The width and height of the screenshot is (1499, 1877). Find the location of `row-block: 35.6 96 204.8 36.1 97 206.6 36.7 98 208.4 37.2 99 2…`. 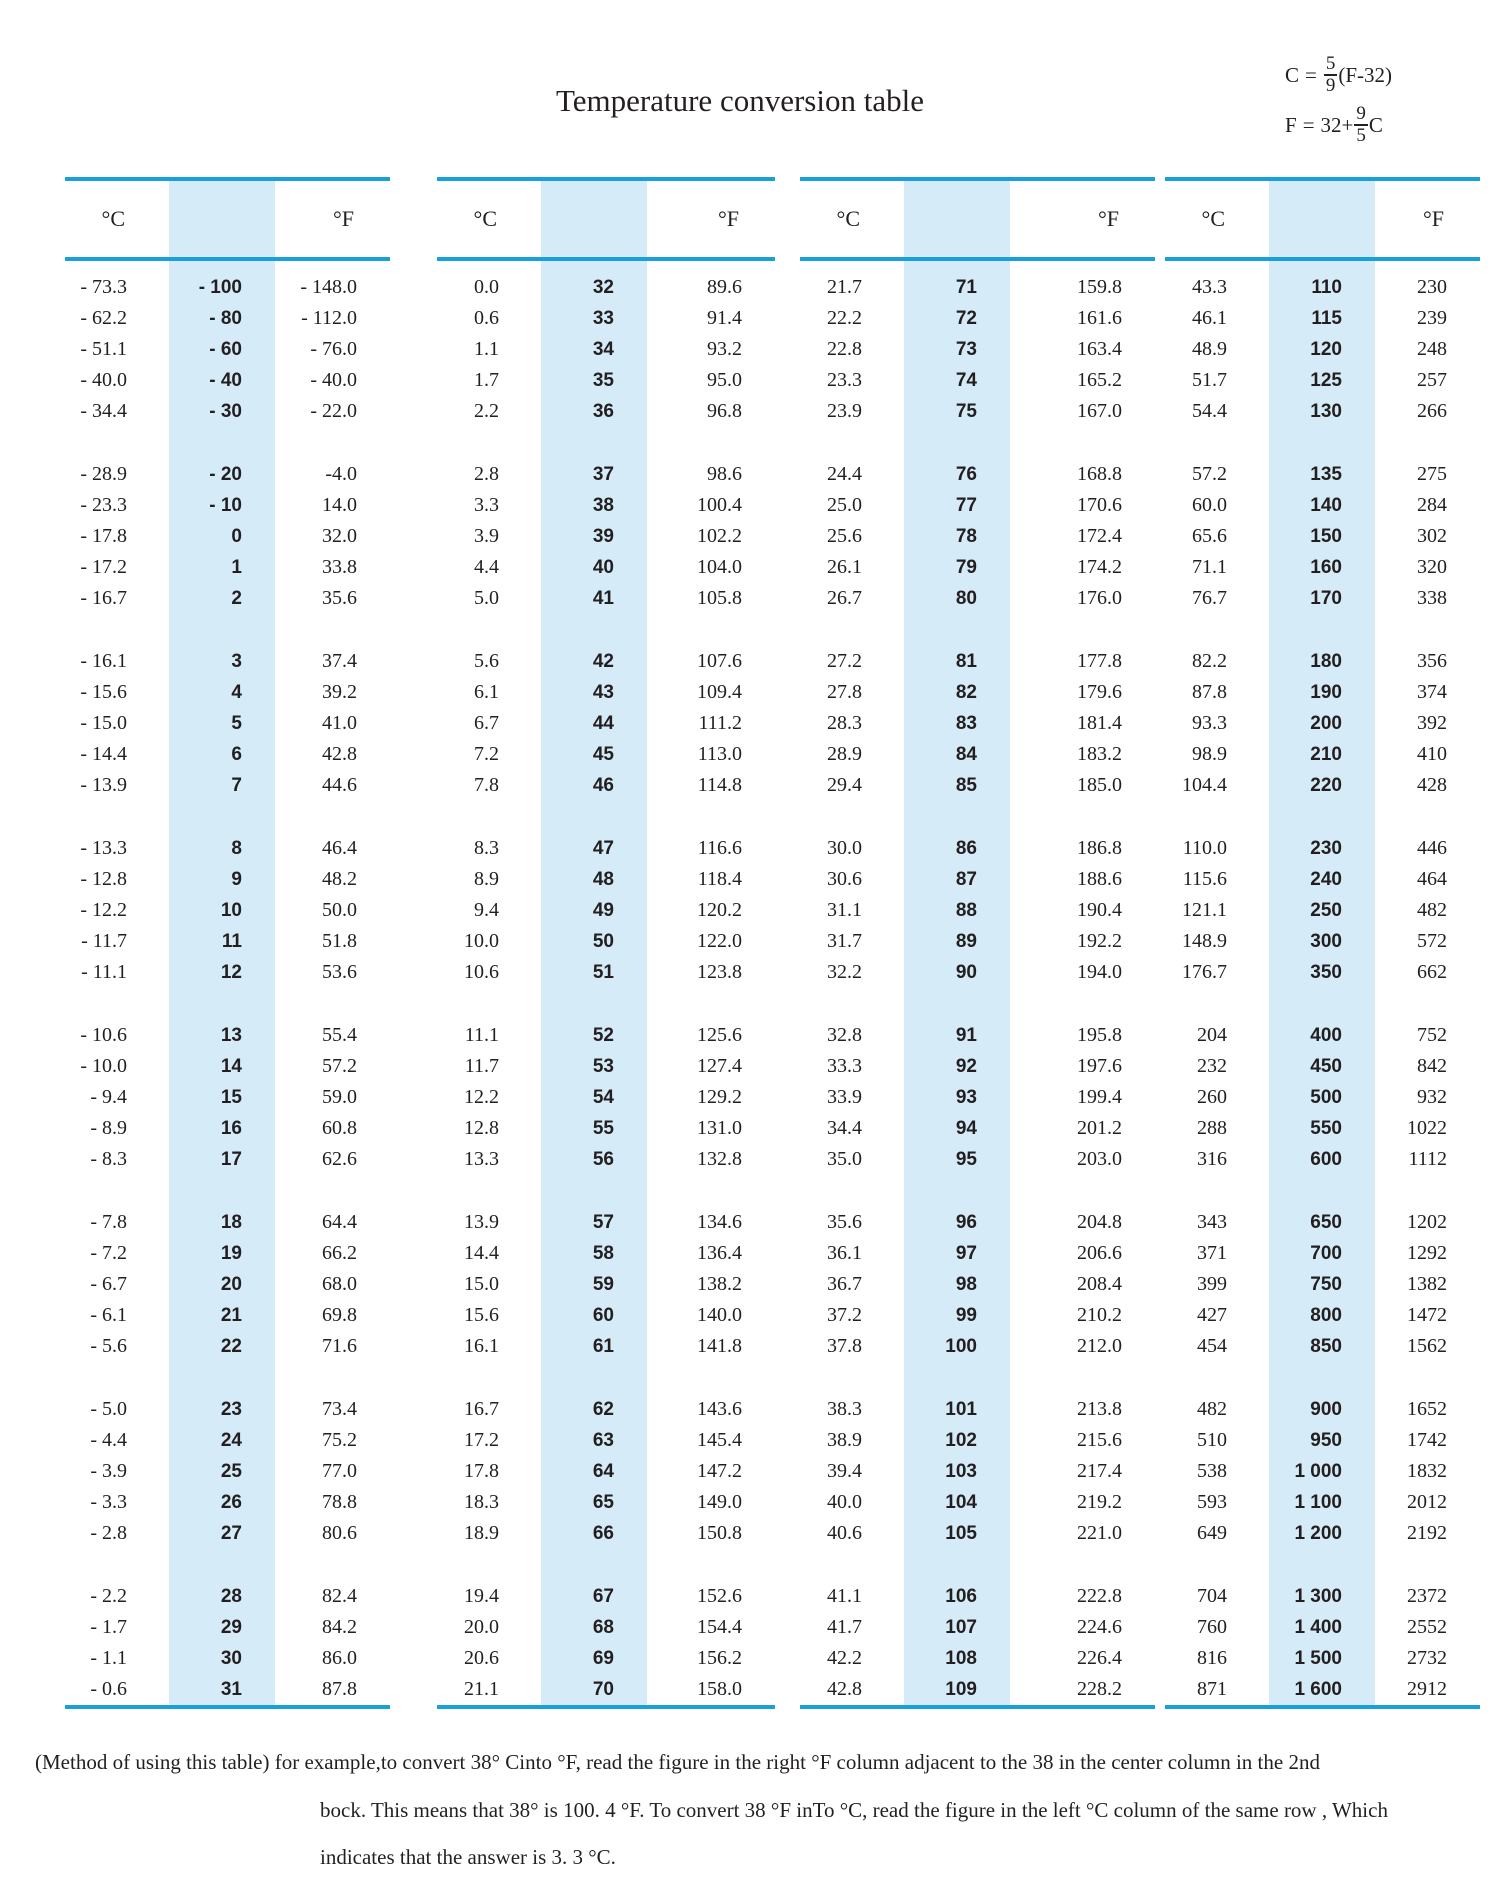

row-block: 35.6 96 204.8 36.1 97 206.6 36.7 98 208.4 37.2 99 2… is located at coordinates (977, 1284).